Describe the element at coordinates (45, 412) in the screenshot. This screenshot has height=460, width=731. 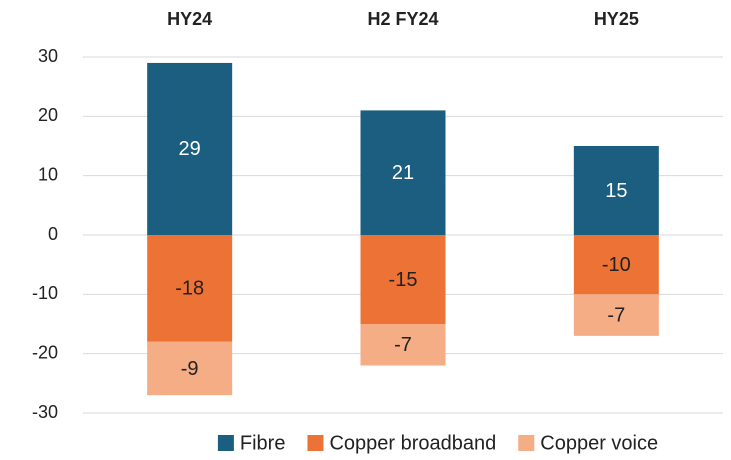
I see `y-tick-label: -30` at that location.